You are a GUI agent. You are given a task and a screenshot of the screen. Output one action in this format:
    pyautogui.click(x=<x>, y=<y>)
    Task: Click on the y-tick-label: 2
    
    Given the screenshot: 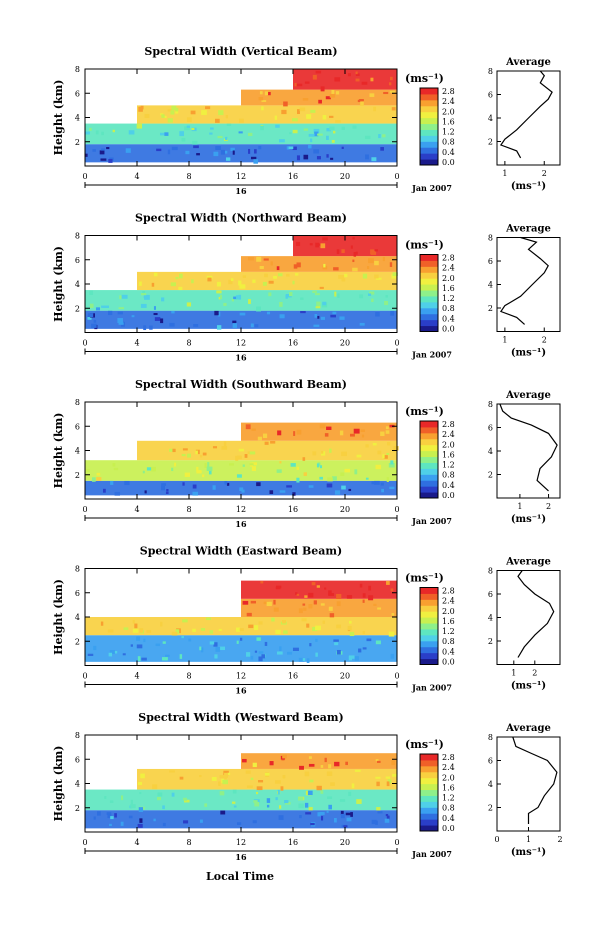 What is the action you would take?
    pyautogui.click(x=77, y=142)
    